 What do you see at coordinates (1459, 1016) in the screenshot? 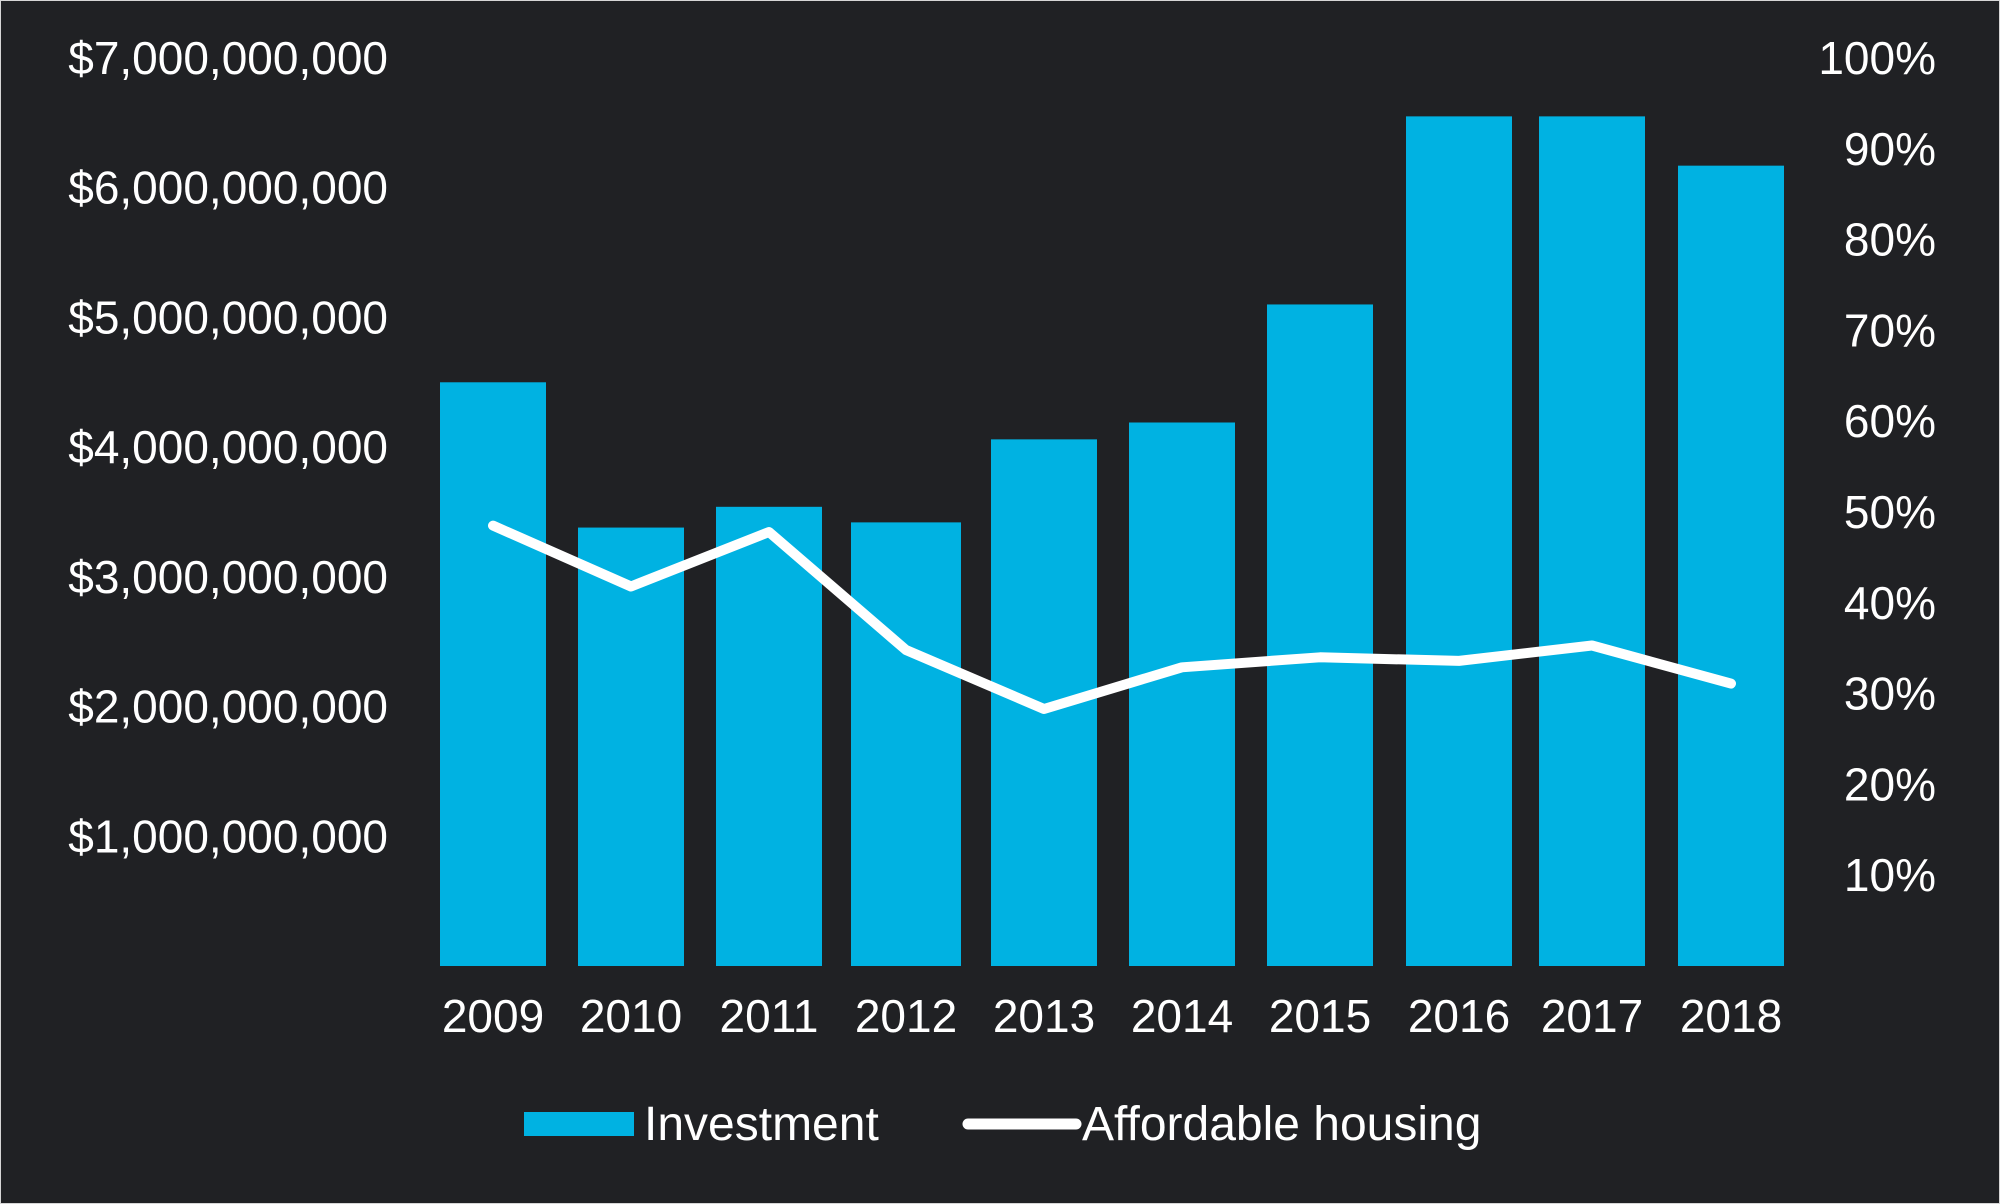
I see `x-tick-label: 2016` at bounding box center [1459, 1016].